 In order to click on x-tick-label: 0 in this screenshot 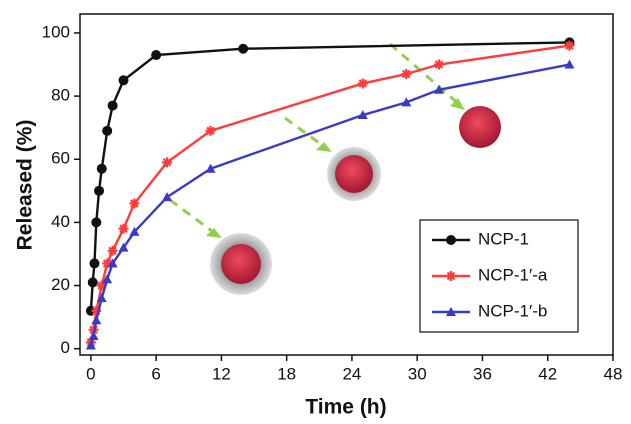, I will do `click(90, 373)`.